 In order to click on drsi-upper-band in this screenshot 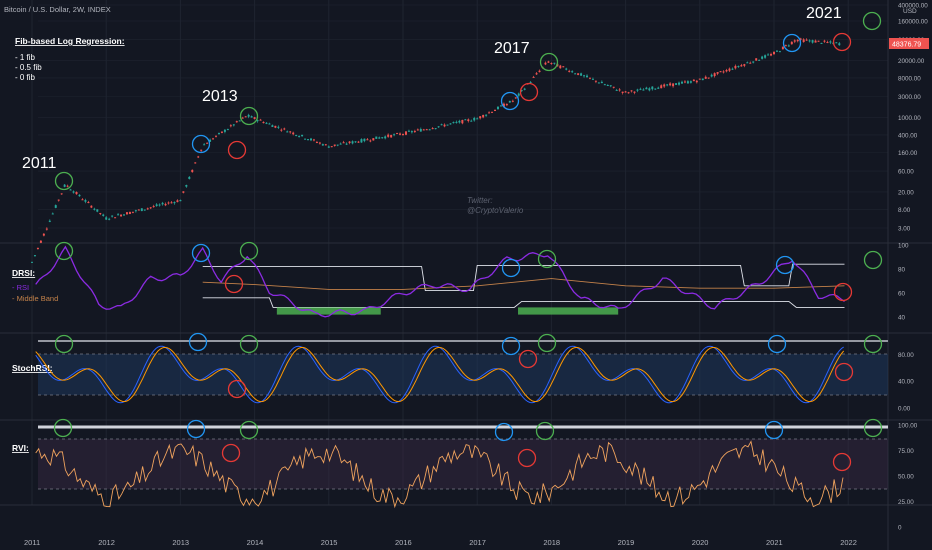, I will do `click(523, 277)`.